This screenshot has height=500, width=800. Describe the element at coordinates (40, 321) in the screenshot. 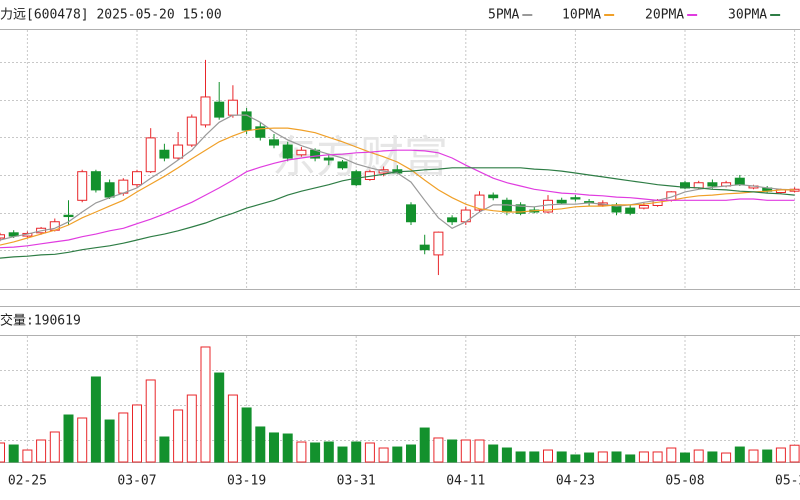

I see `volume-label: 交量:190619` at that location.